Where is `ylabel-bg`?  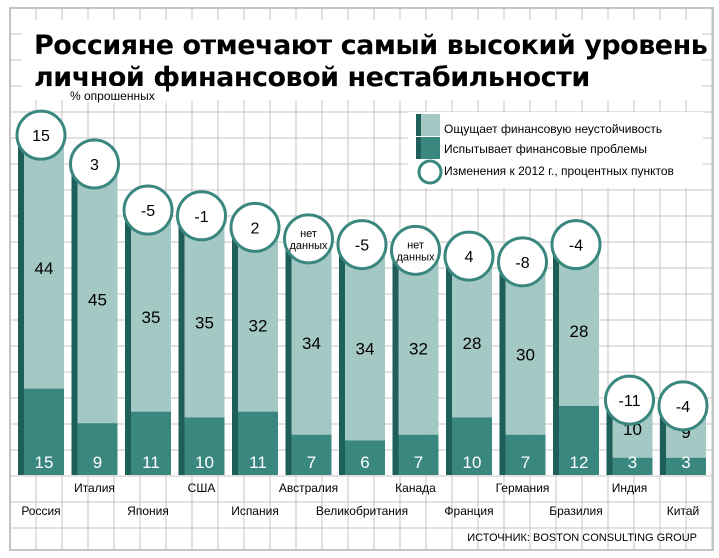 ylabel-bg is located at coordinates (116, 94).